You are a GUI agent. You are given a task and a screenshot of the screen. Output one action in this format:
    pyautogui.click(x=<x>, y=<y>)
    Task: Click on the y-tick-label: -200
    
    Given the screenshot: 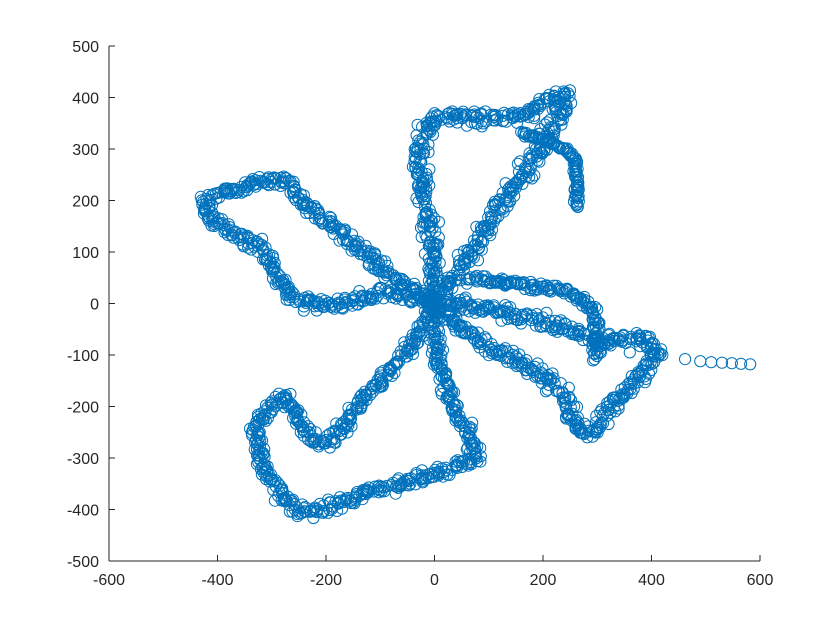 What is the action you would take?
    pyautogui.click(x=83, y=408)
    